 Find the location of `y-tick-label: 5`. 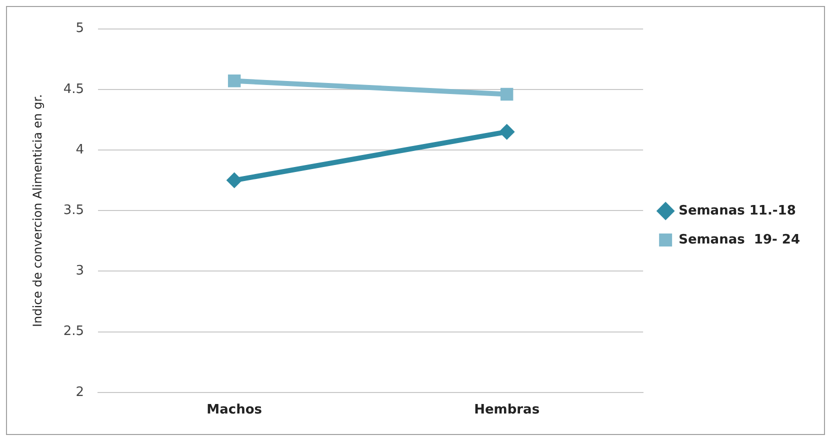

y-tick-label: 5 is located at coordinates (80, 28).